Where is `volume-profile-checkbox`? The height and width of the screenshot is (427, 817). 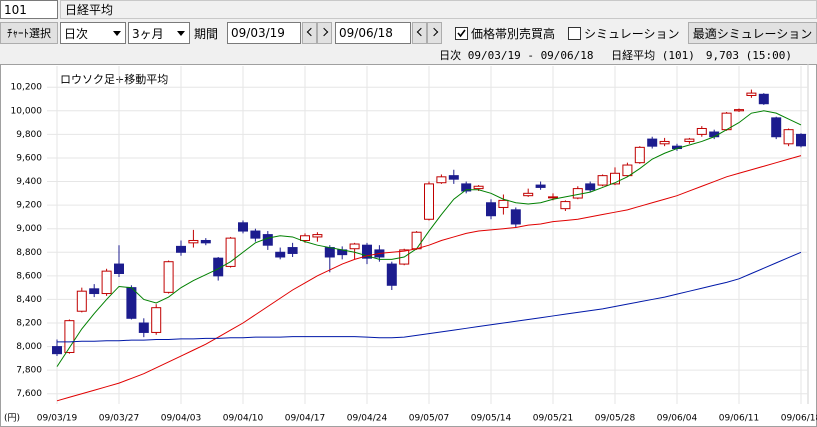
volume-profile-checkbox is located at coordinates (461, 33).